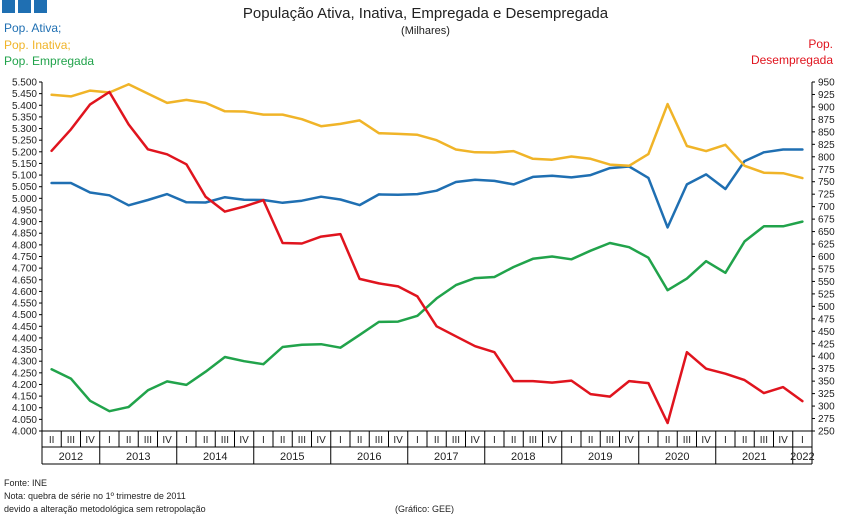  Describe the element at coordinates (820, 44) in the screenshot. I see `legend-desempregada-line1: Pop.` at that location.